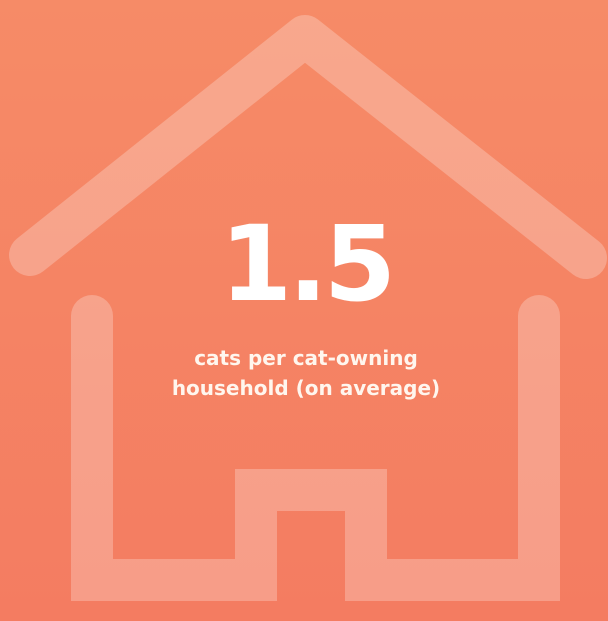  Describe the element at coordinates (306, 388) in the screenshot. I see `stat-label-line: household (on average)` at that location.